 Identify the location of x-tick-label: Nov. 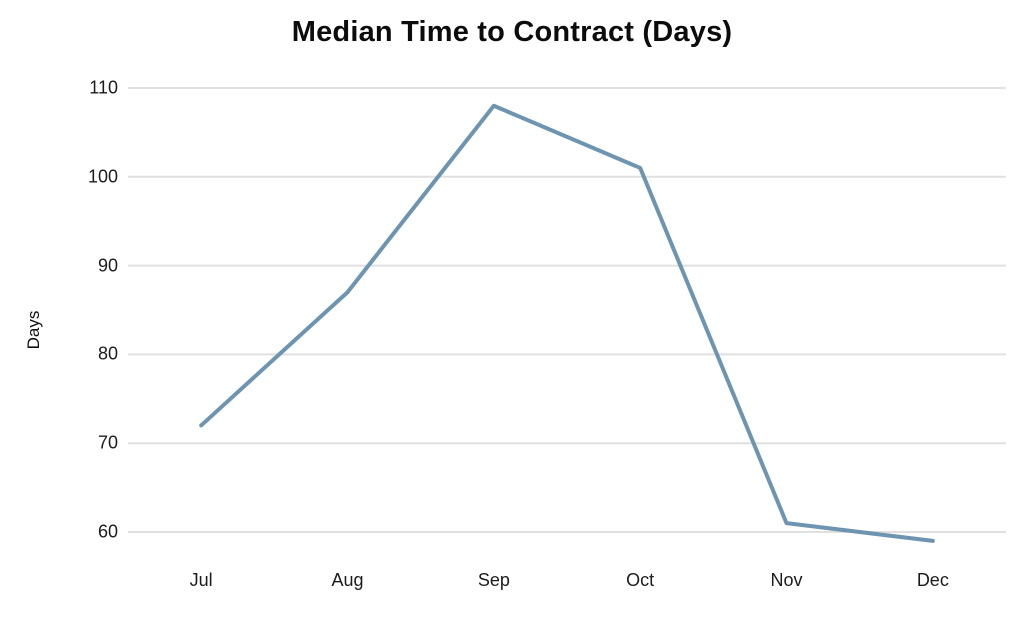
(786, 580).